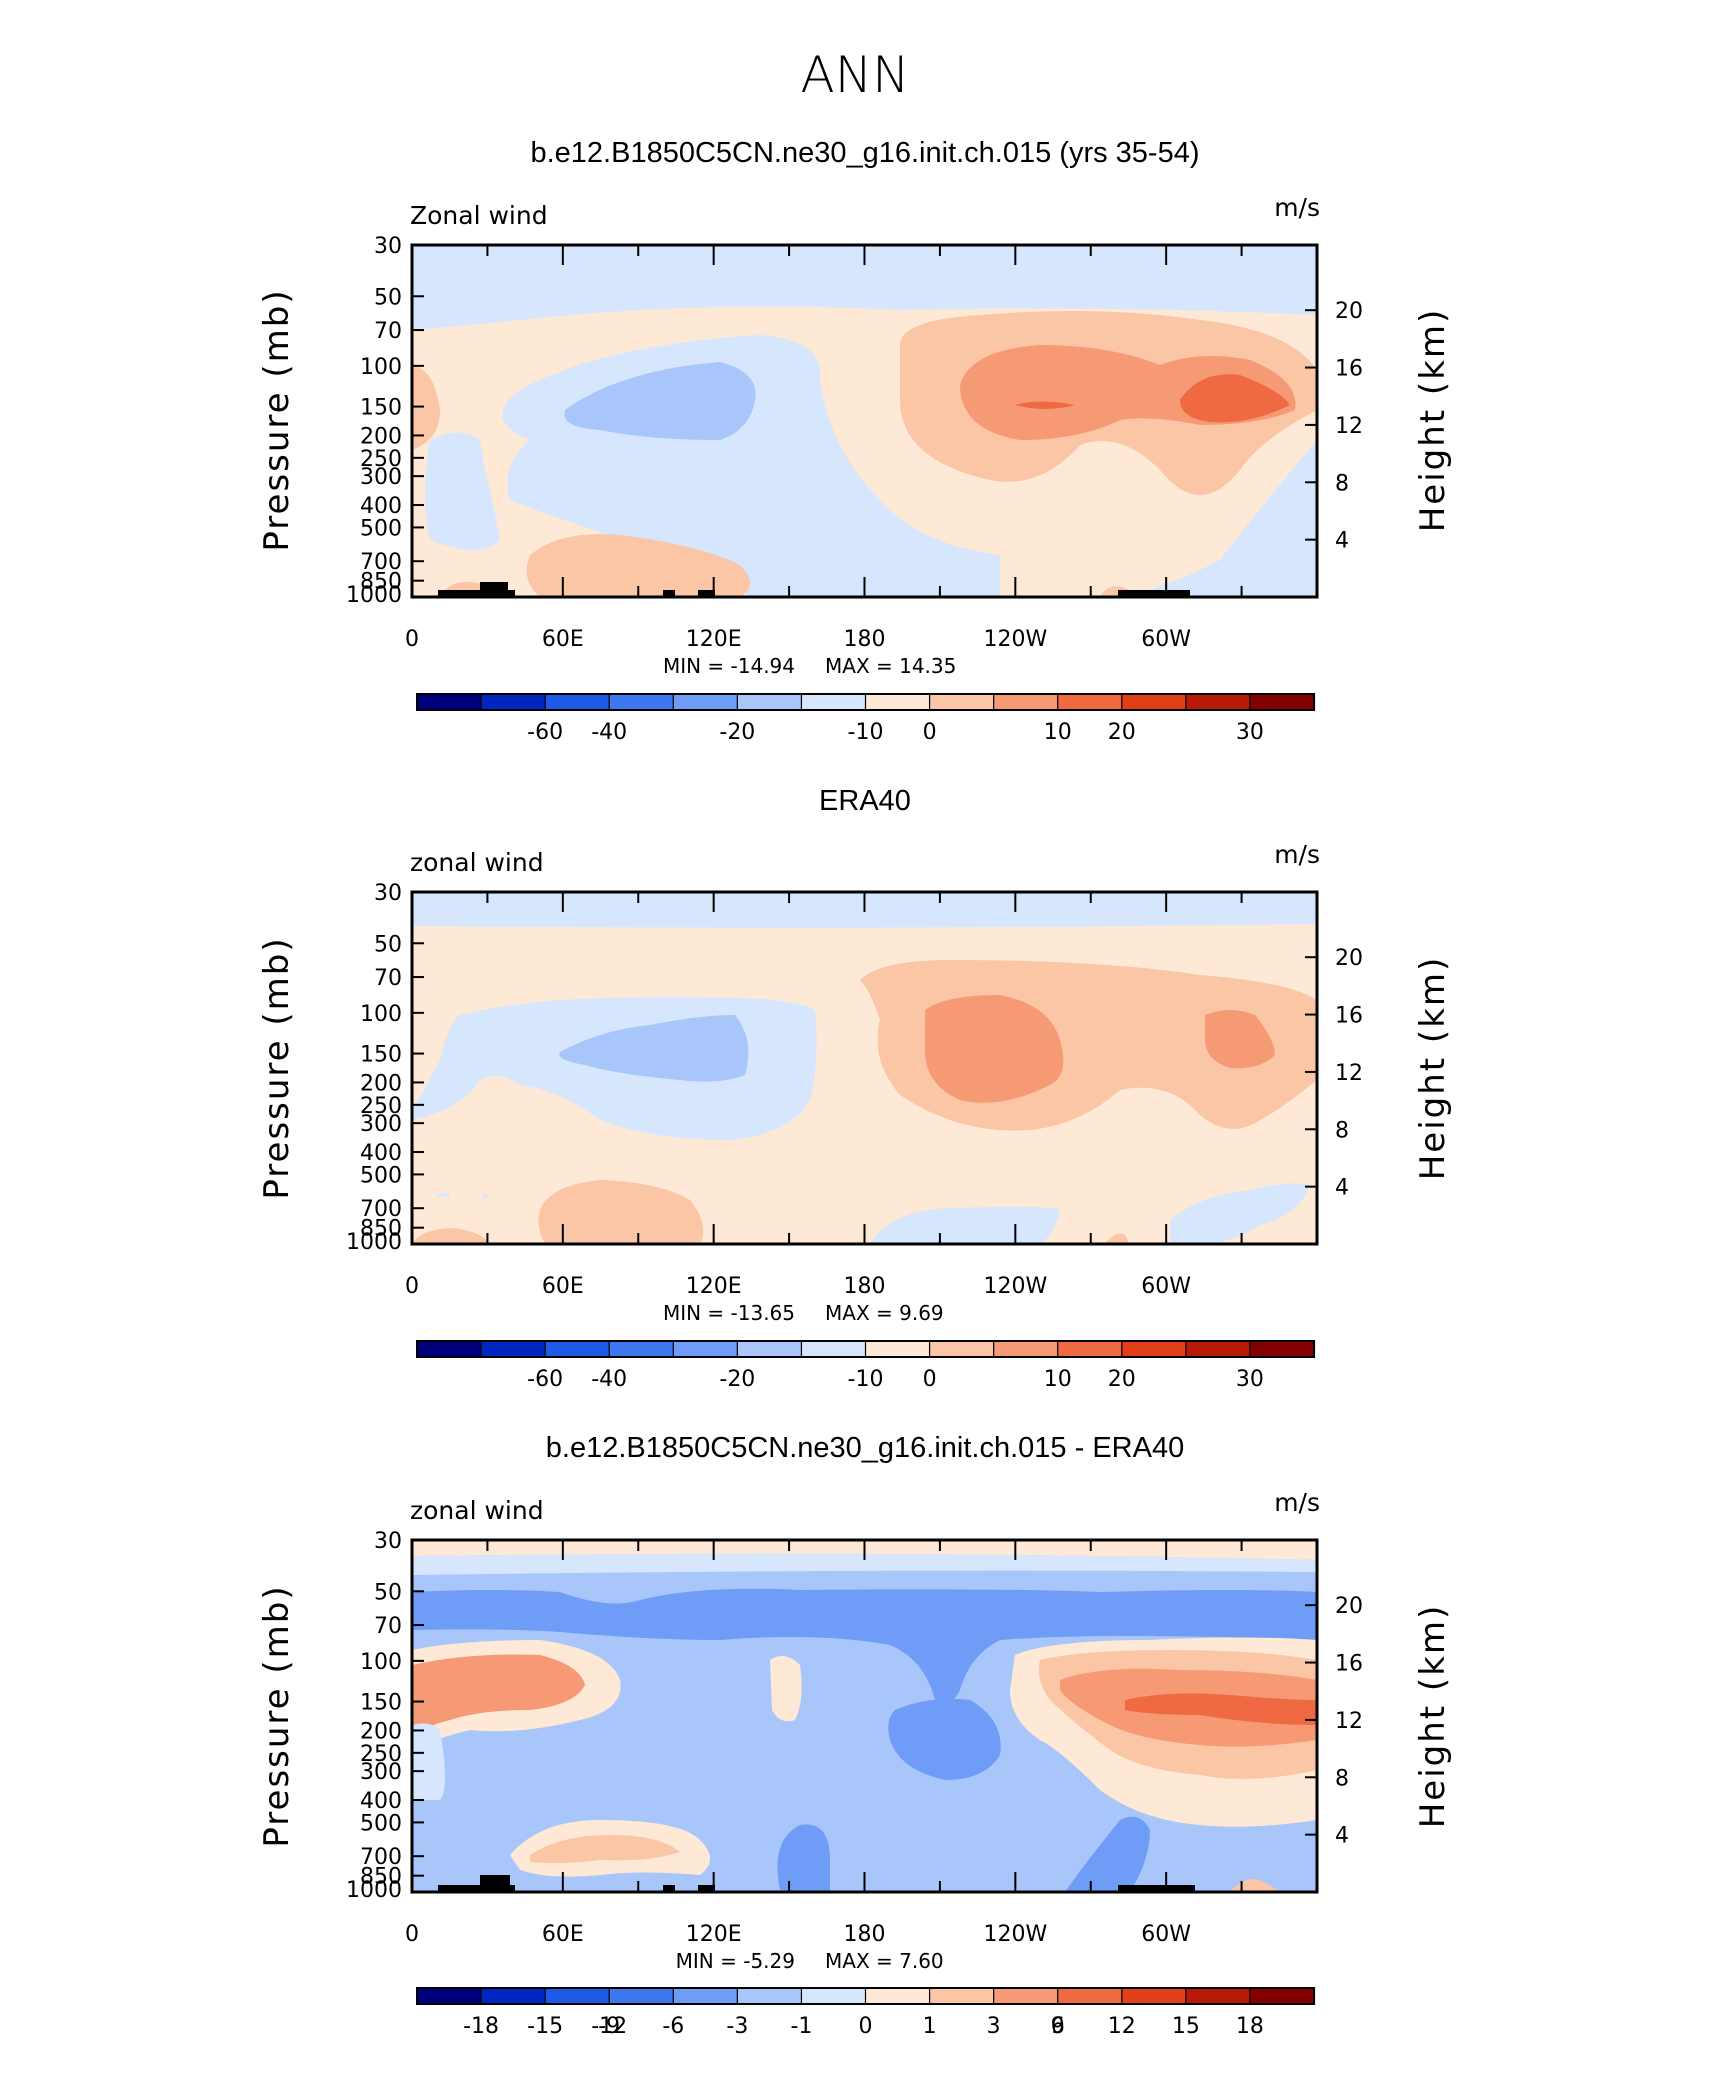 The width and height of the screenshot is (1710, 2074). What do you see at coordinates (1122, 2026) in the screenshot?
I see `colorbar-label: 12` at bounding box center [1122, 2026].